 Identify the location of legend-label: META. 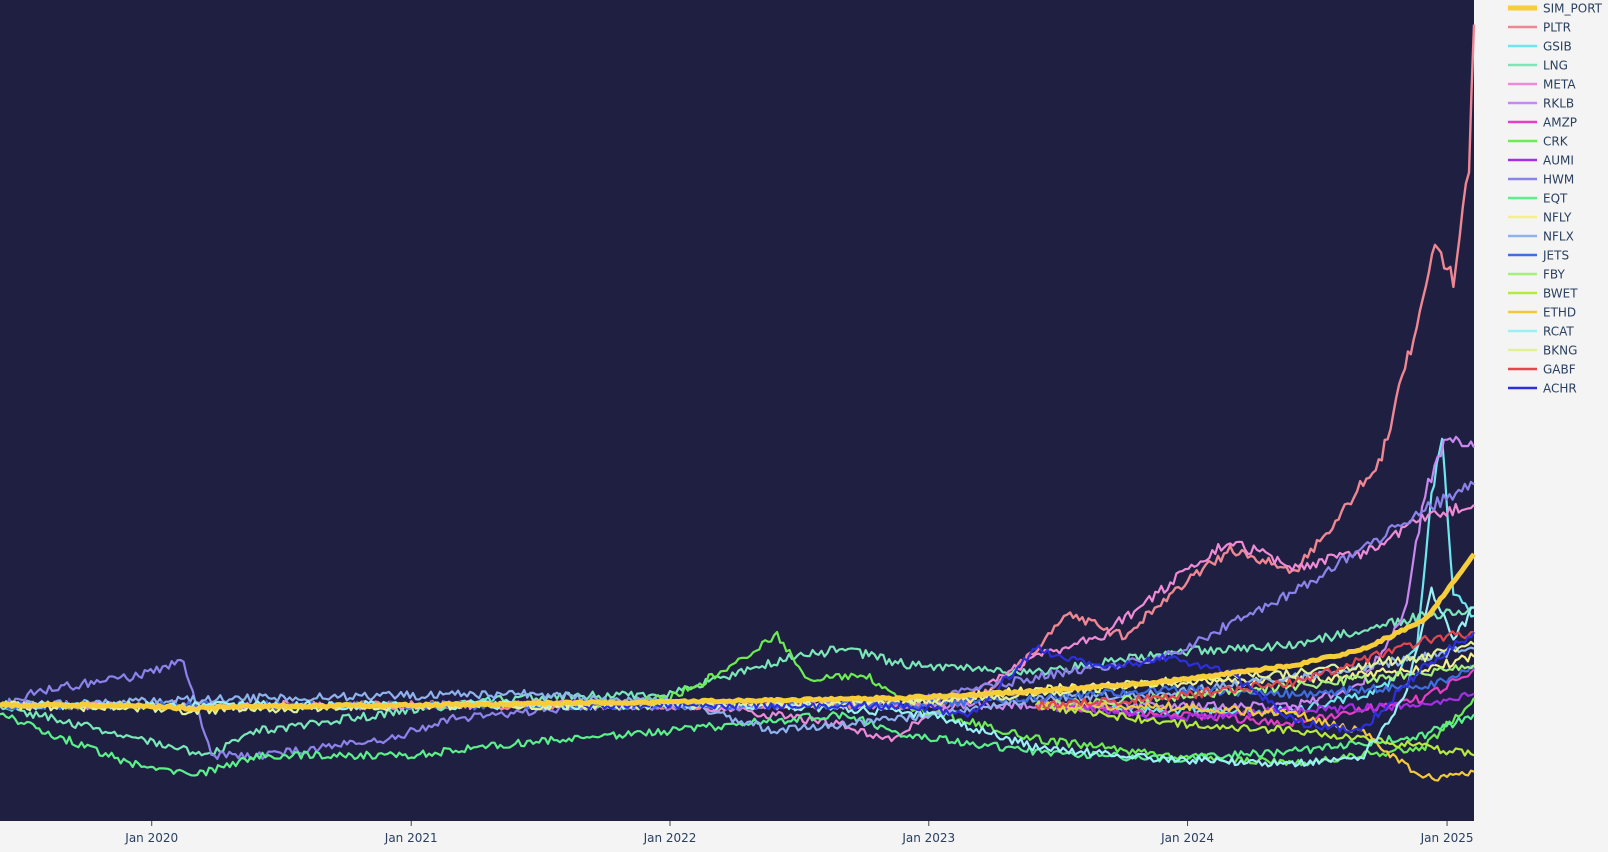
(1559, 85).